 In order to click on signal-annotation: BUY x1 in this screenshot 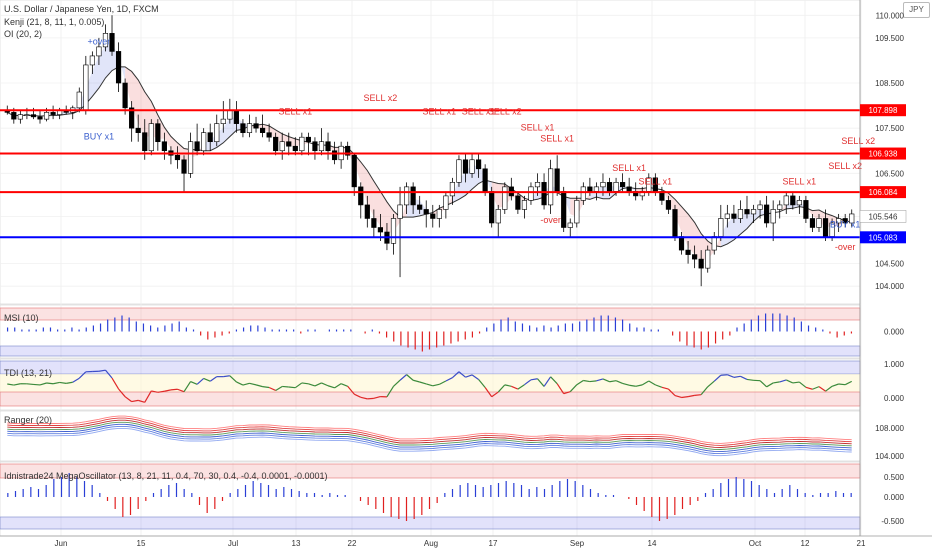, I will do `click(99, 136)`.